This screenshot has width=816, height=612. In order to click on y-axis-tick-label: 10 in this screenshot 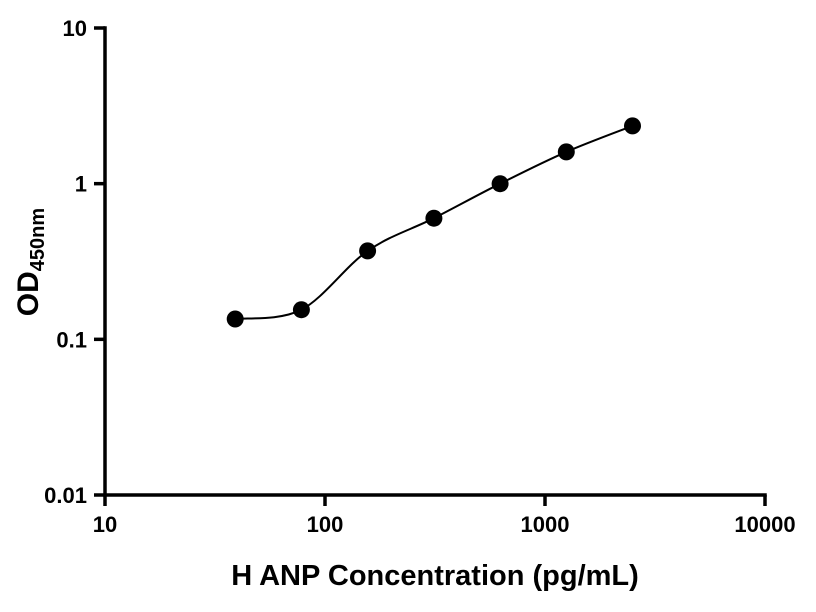, I will do `click(75, 28)`.